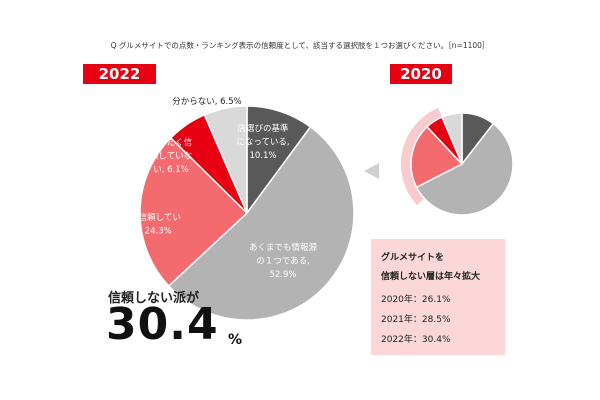 This screenshot has width=600, height=400. I want to click on trend-row-2021: 2021年：28.5%, so click(416, 320).